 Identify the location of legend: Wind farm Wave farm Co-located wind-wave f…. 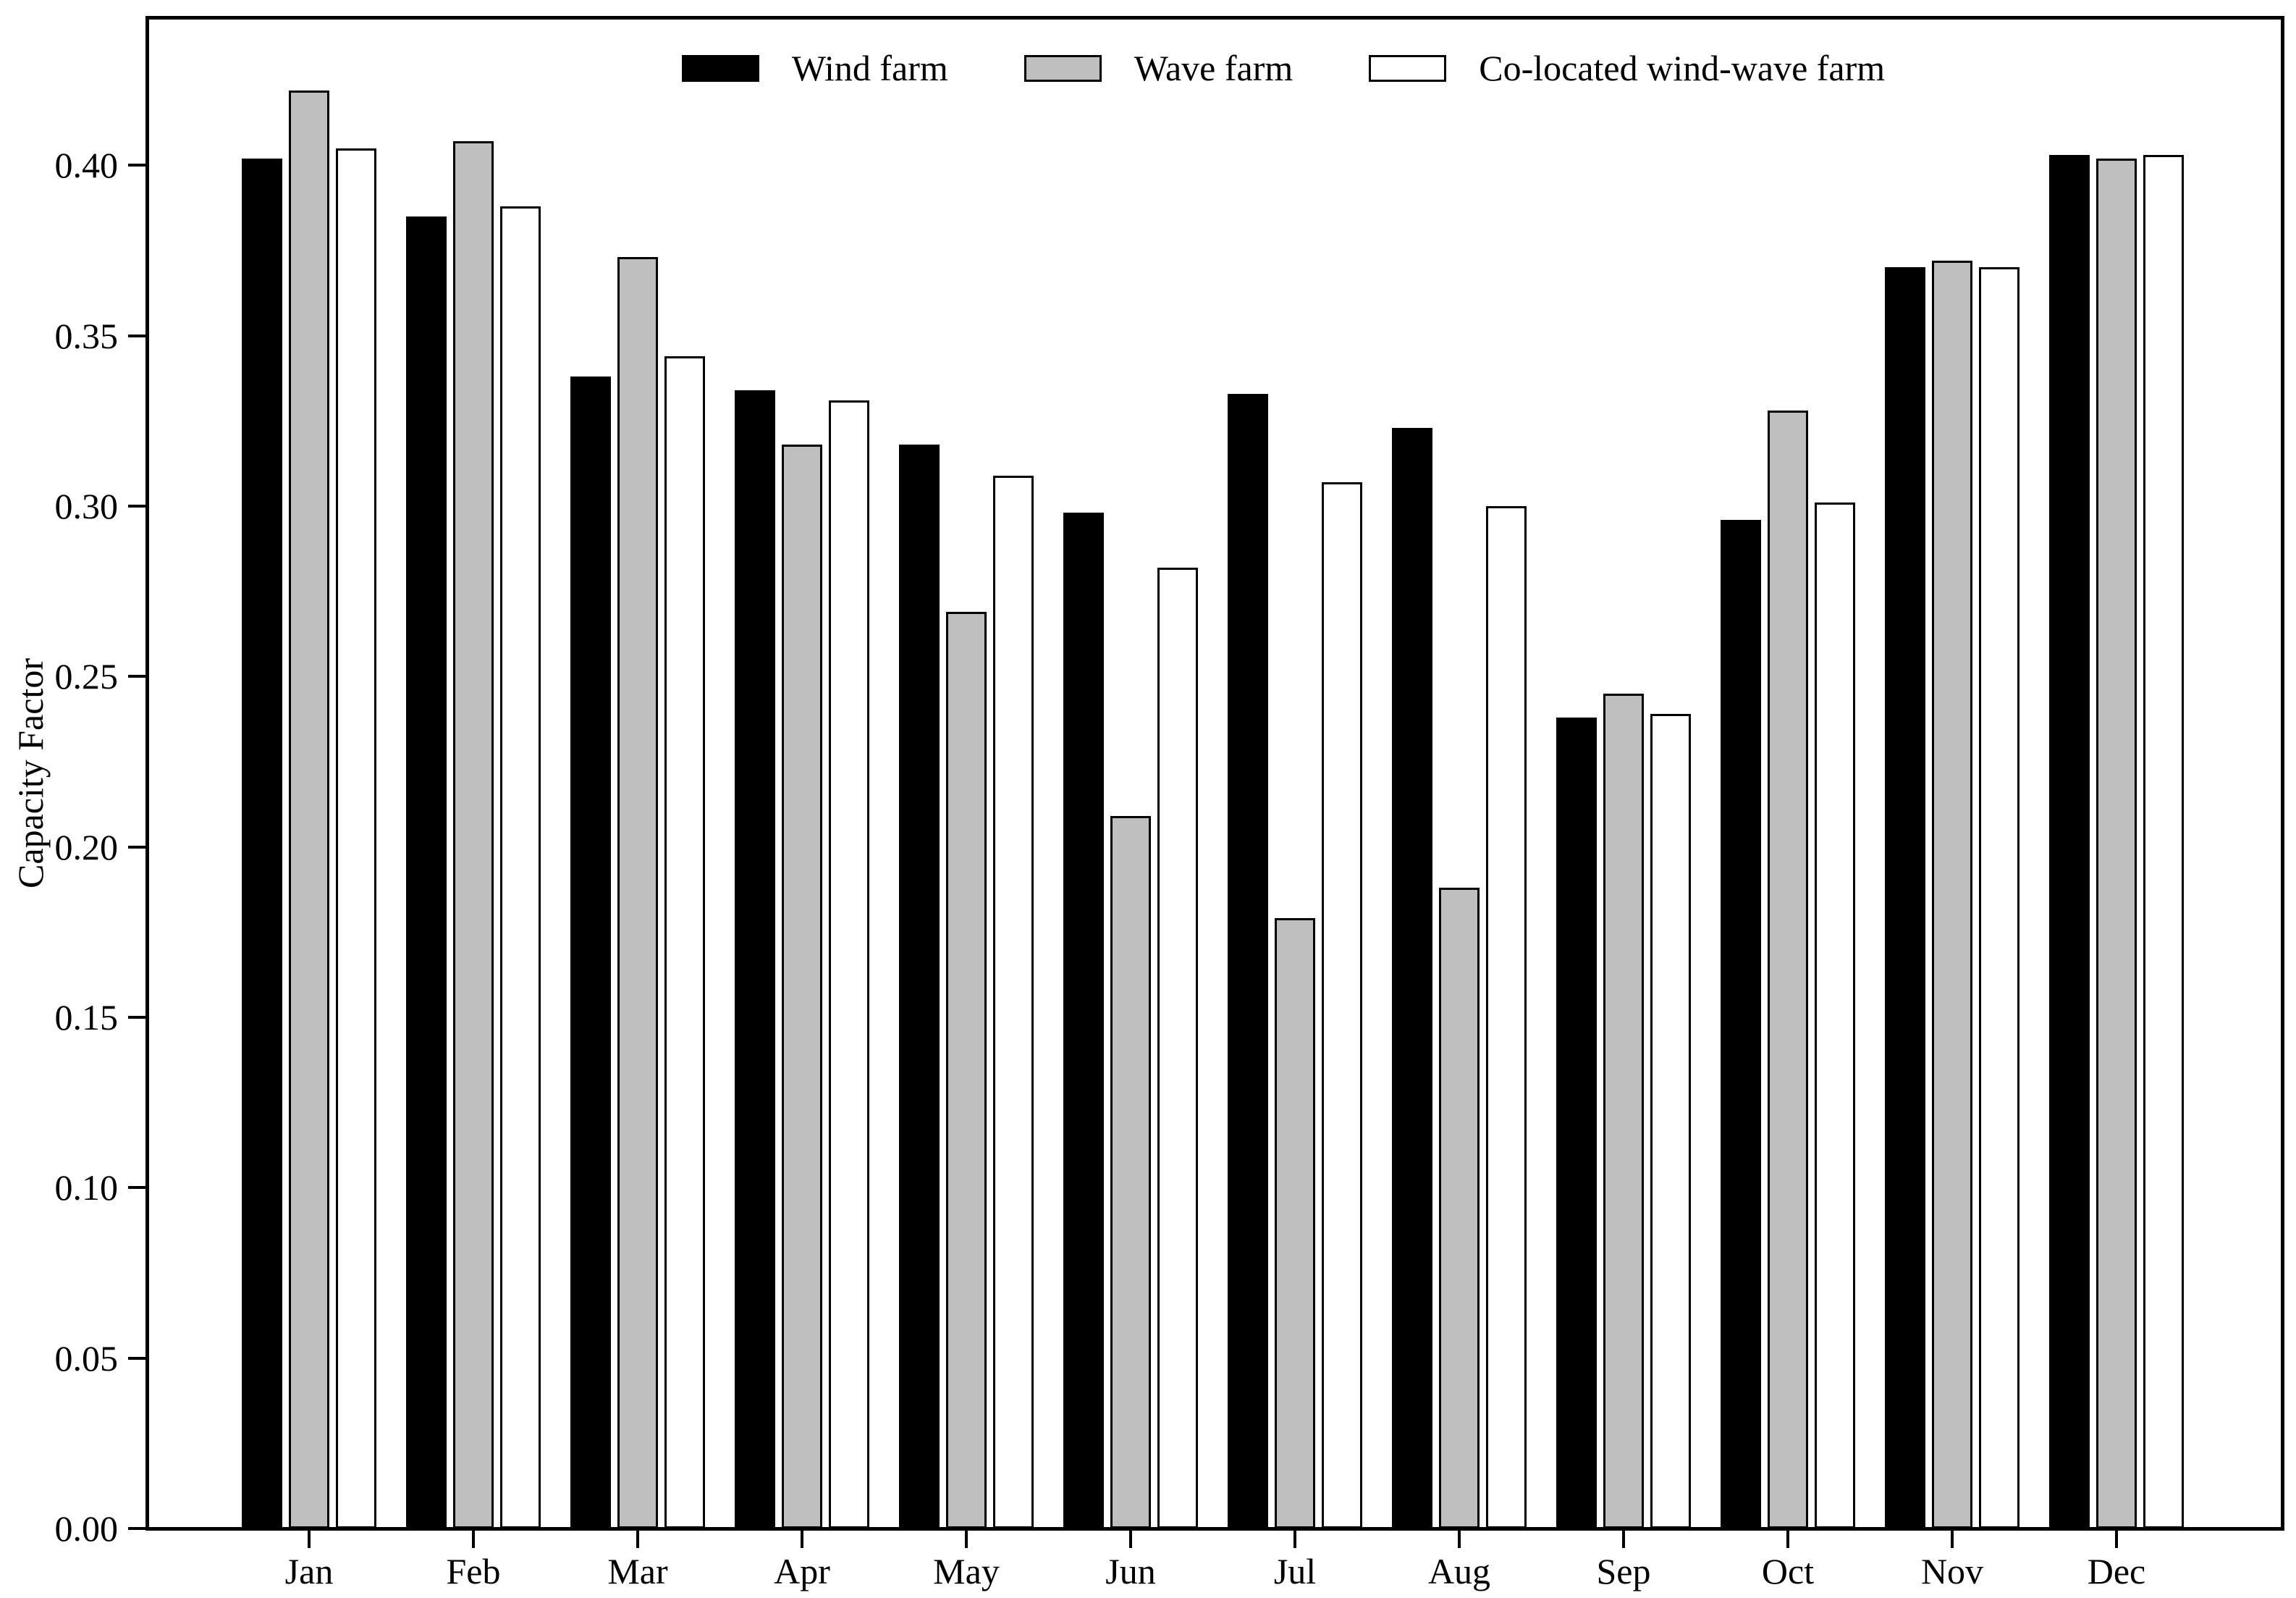
(1256, 68).